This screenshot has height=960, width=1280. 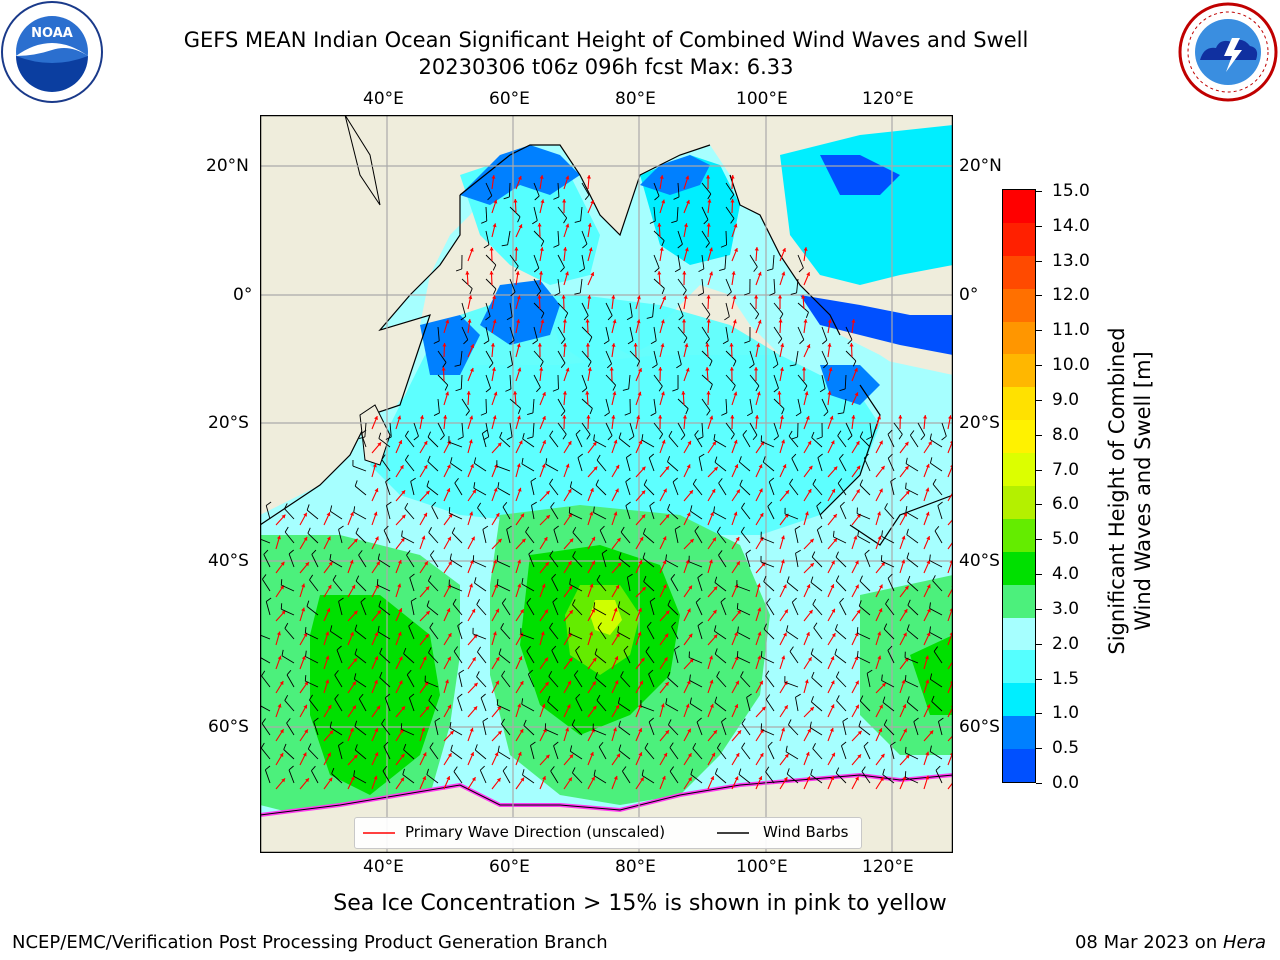 I want to click on colorbar-tick-label: 8.0, so click(x=1066, y=434).